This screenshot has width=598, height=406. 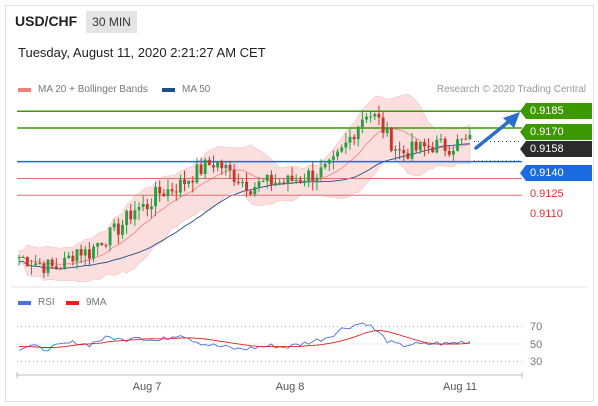 What do you see at coordinates (536, 345) in the screenshot?
I see `rsi-tick-50: 50` at bounding box center [536, 345].